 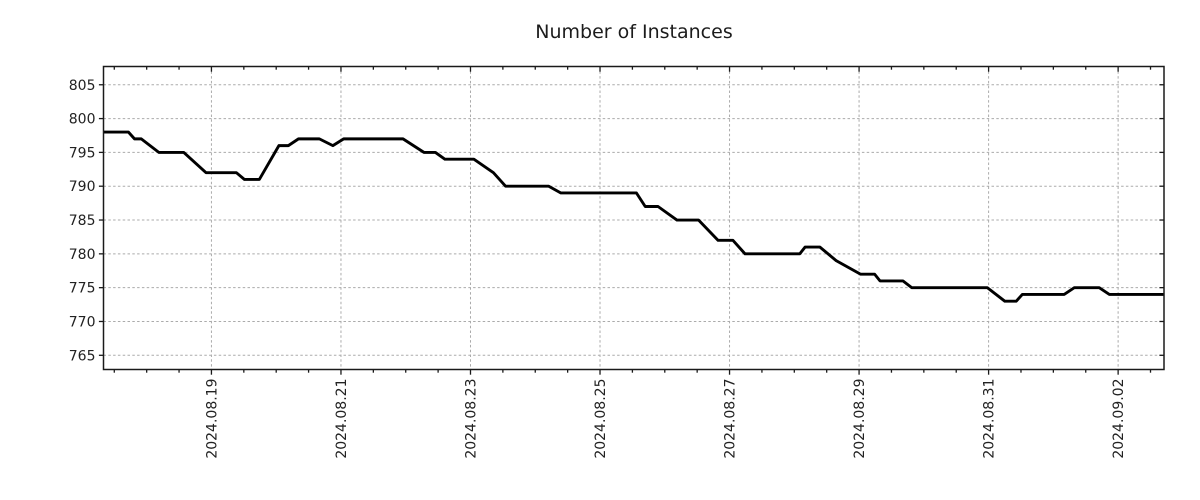 I want to click on x-tick-label: 2024.08.25, so click(x=601, y=419).